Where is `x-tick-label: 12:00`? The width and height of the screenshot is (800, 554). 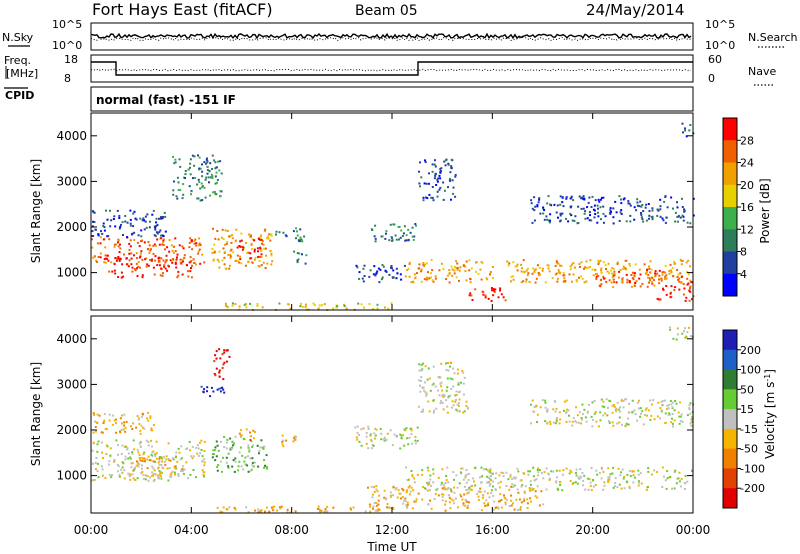 x-tick-label: 12:00 is located at coordinates (392, 530).